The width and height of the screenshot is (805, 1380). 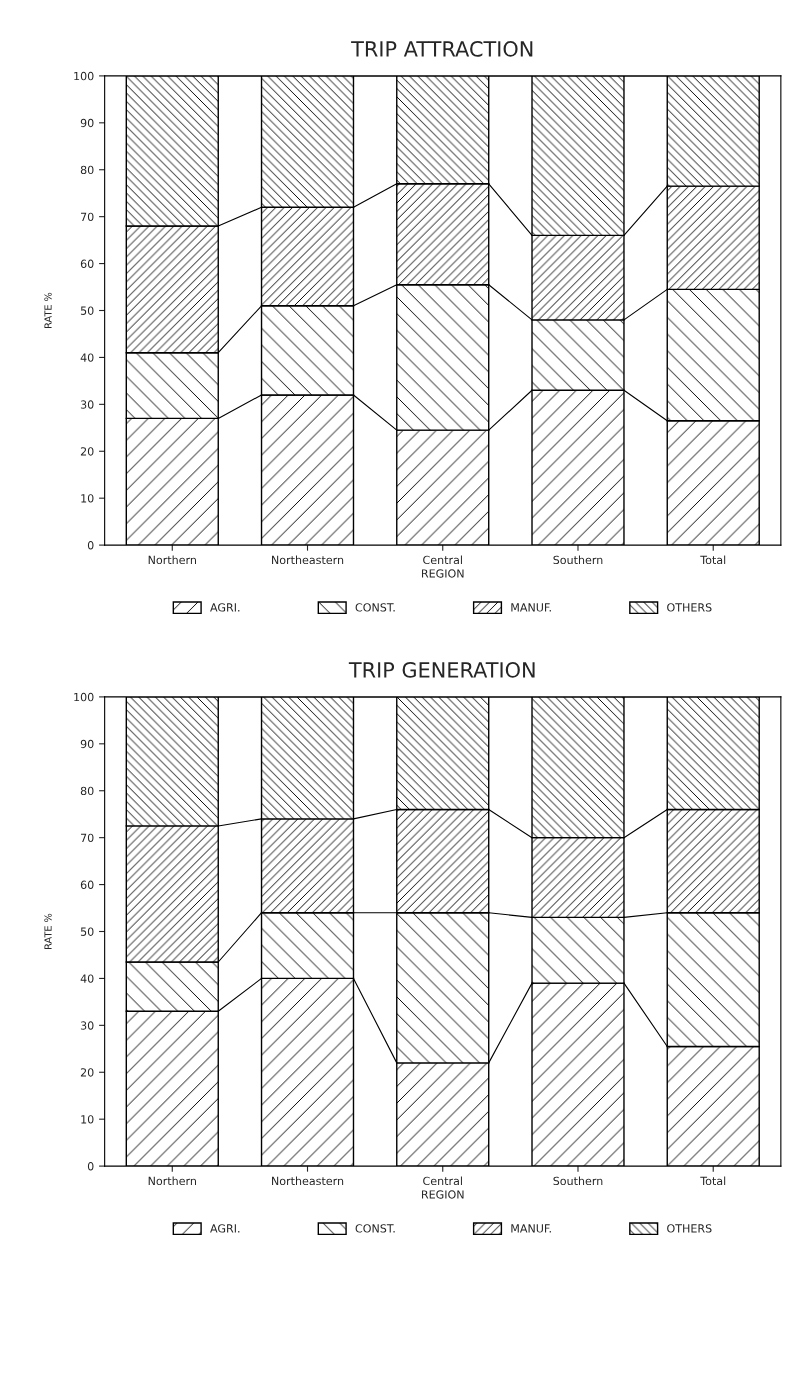 What do you see at coordinates (441, 669) in the screenshot?
I see `chart-title: TRIP GENERATION` at bounding box center [441, 669].